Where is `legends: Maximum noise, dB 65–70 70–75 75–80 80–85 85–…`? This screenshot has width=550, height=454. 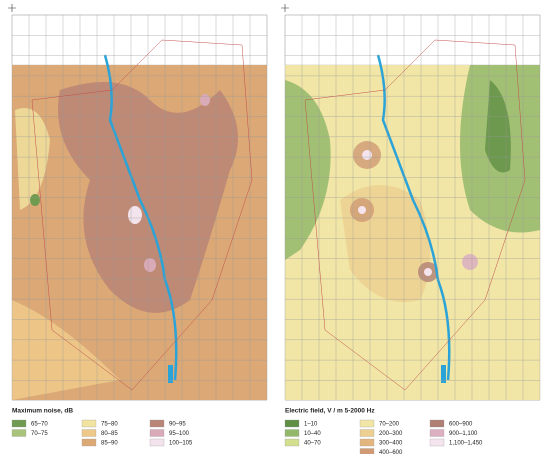
legends: Maximum noise, dB 65–70 70–75 75–80 80–85 85–… is located at coordinates (247, 431).